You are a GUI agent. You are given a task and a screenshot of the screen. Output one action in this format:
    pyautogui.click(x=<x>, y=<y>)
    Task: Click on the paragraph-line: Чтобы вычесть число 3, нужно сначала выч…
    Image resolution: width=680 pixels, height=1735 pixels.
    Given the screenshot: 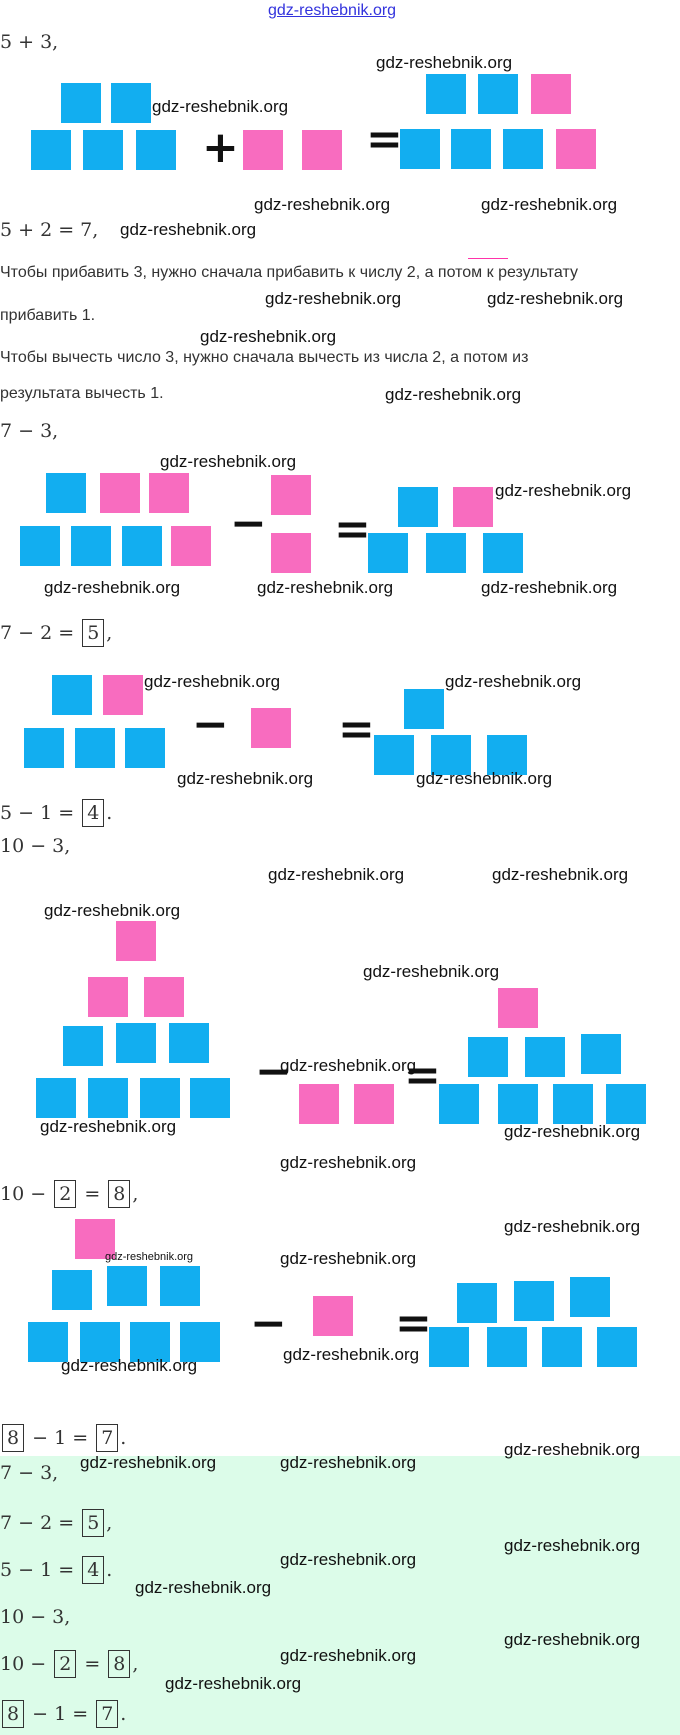 What is the action you would take?
    pyautogui.click(x=264, y=357)
    